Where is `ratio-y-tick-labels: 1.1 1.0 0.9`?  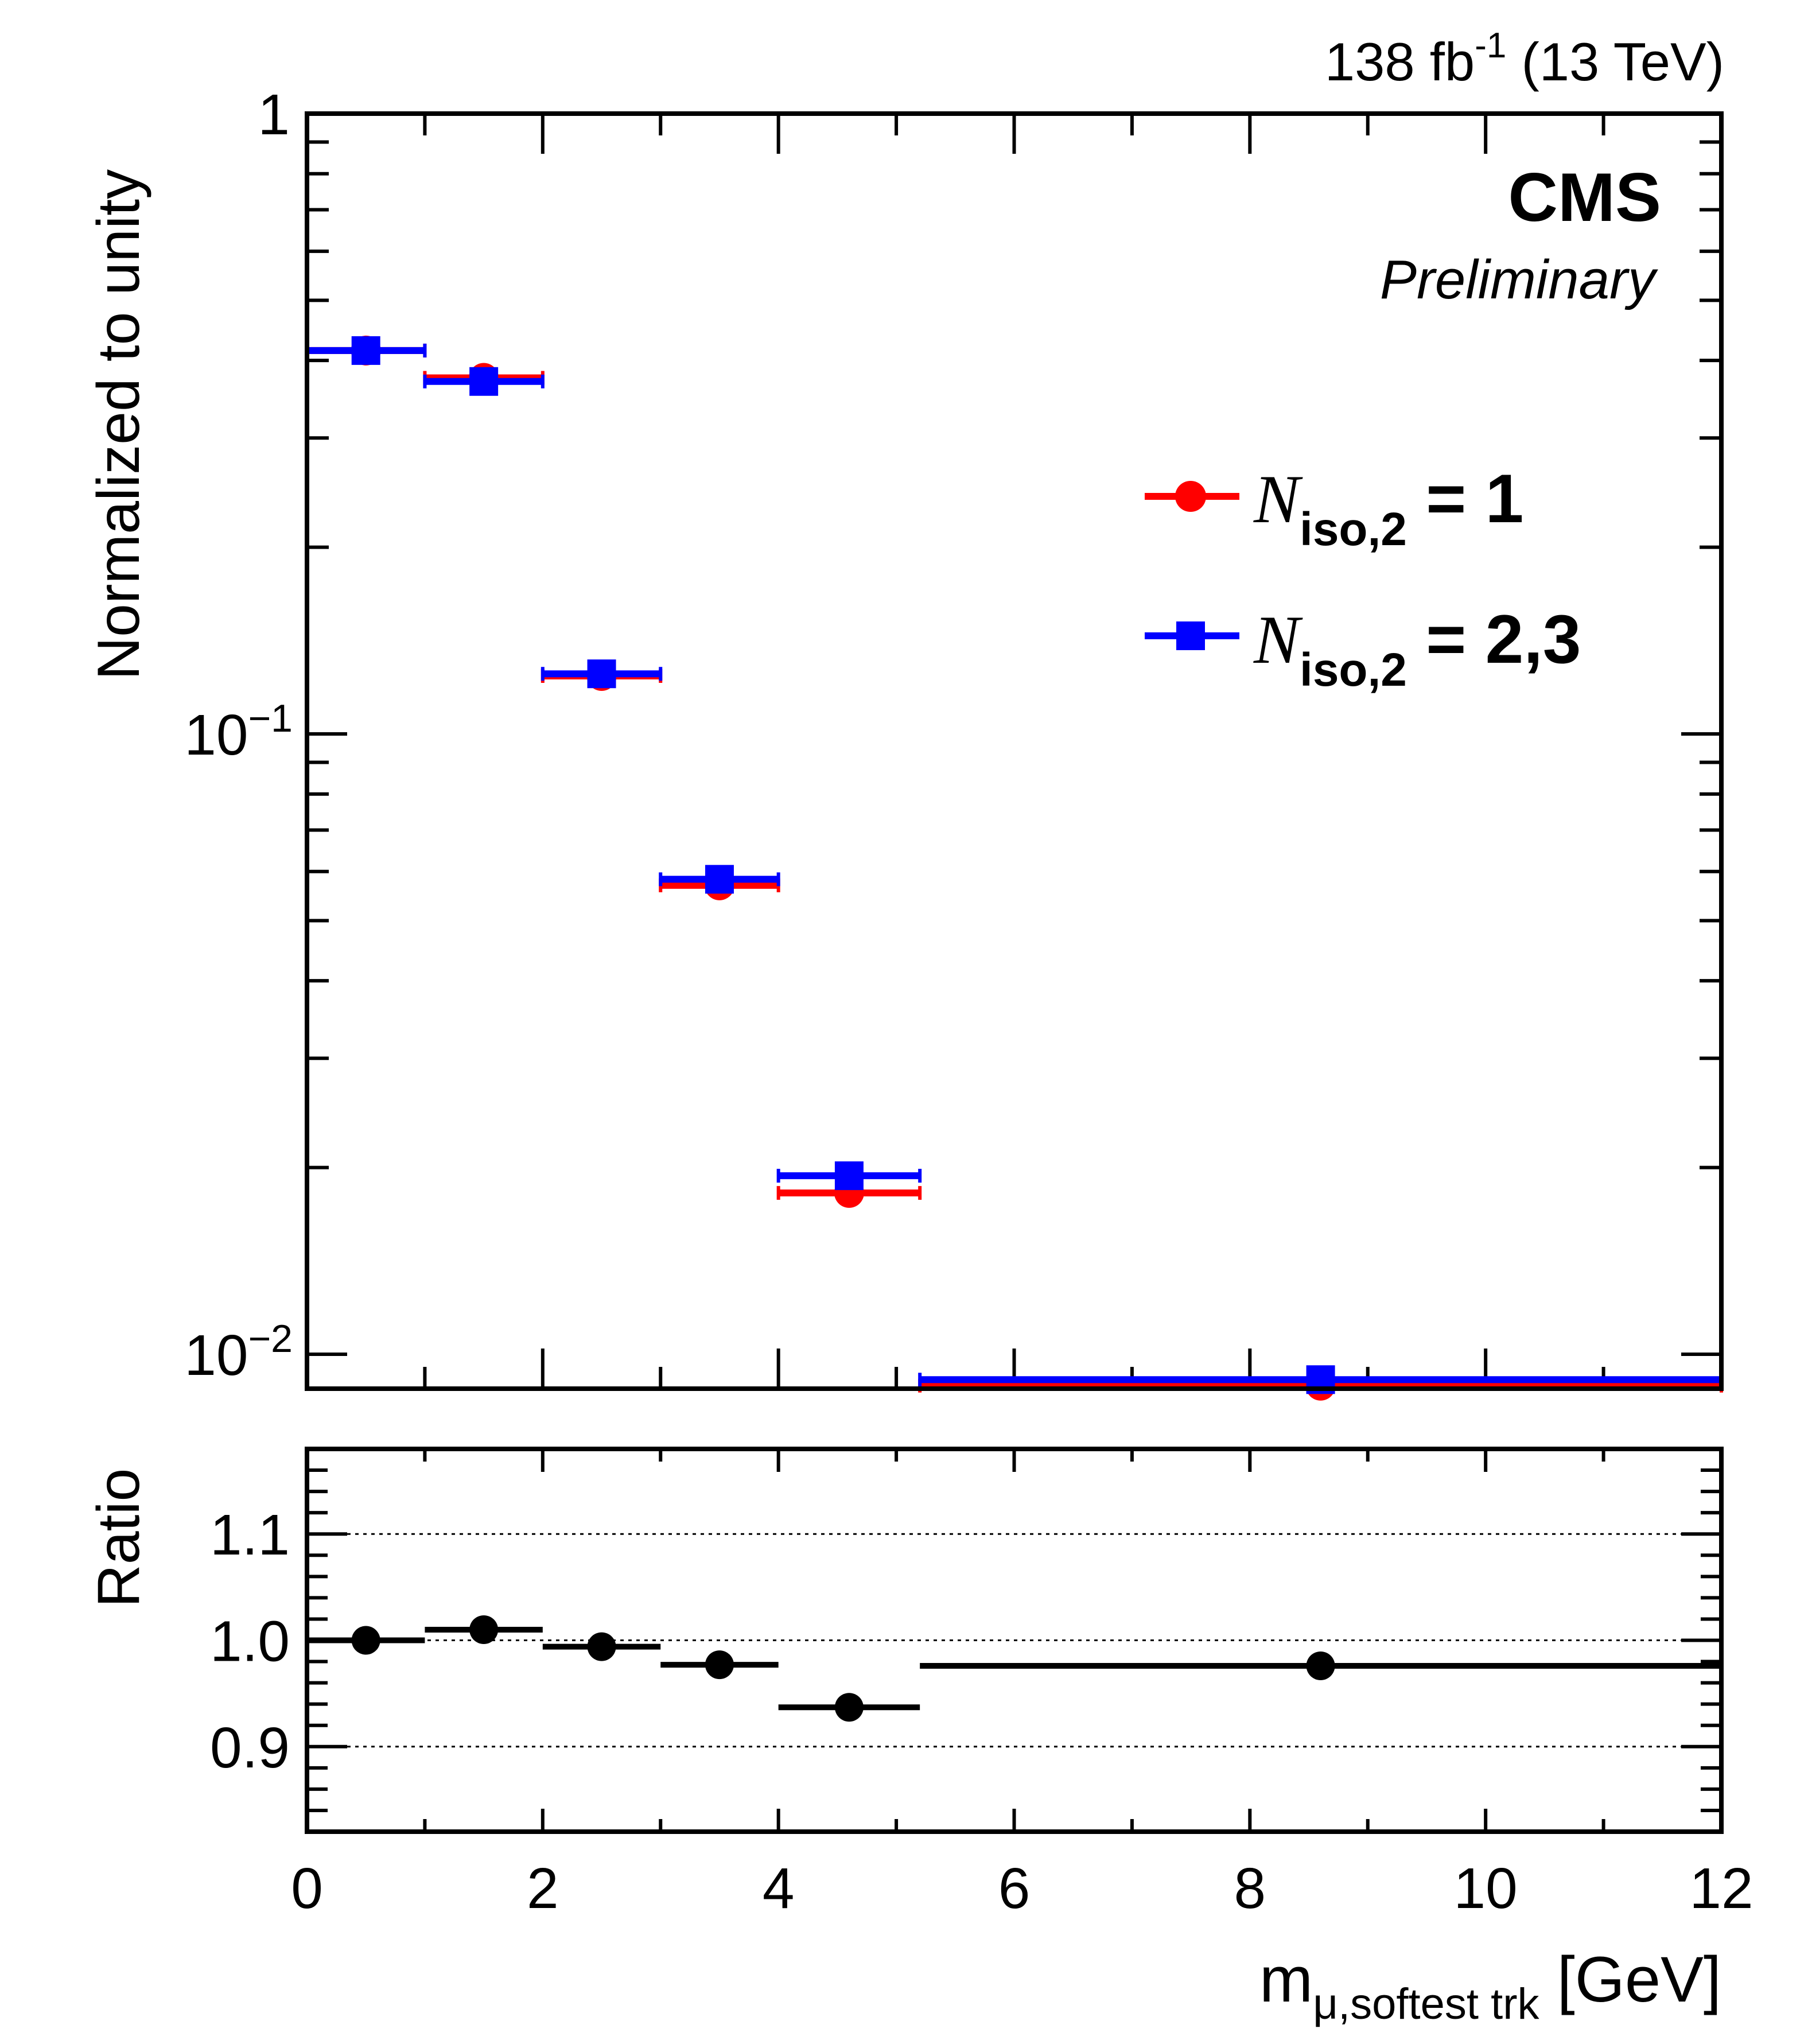 ratio-y-tick-labels: 1.1 1.0 0.9 is located at coordinates (250, 1641).